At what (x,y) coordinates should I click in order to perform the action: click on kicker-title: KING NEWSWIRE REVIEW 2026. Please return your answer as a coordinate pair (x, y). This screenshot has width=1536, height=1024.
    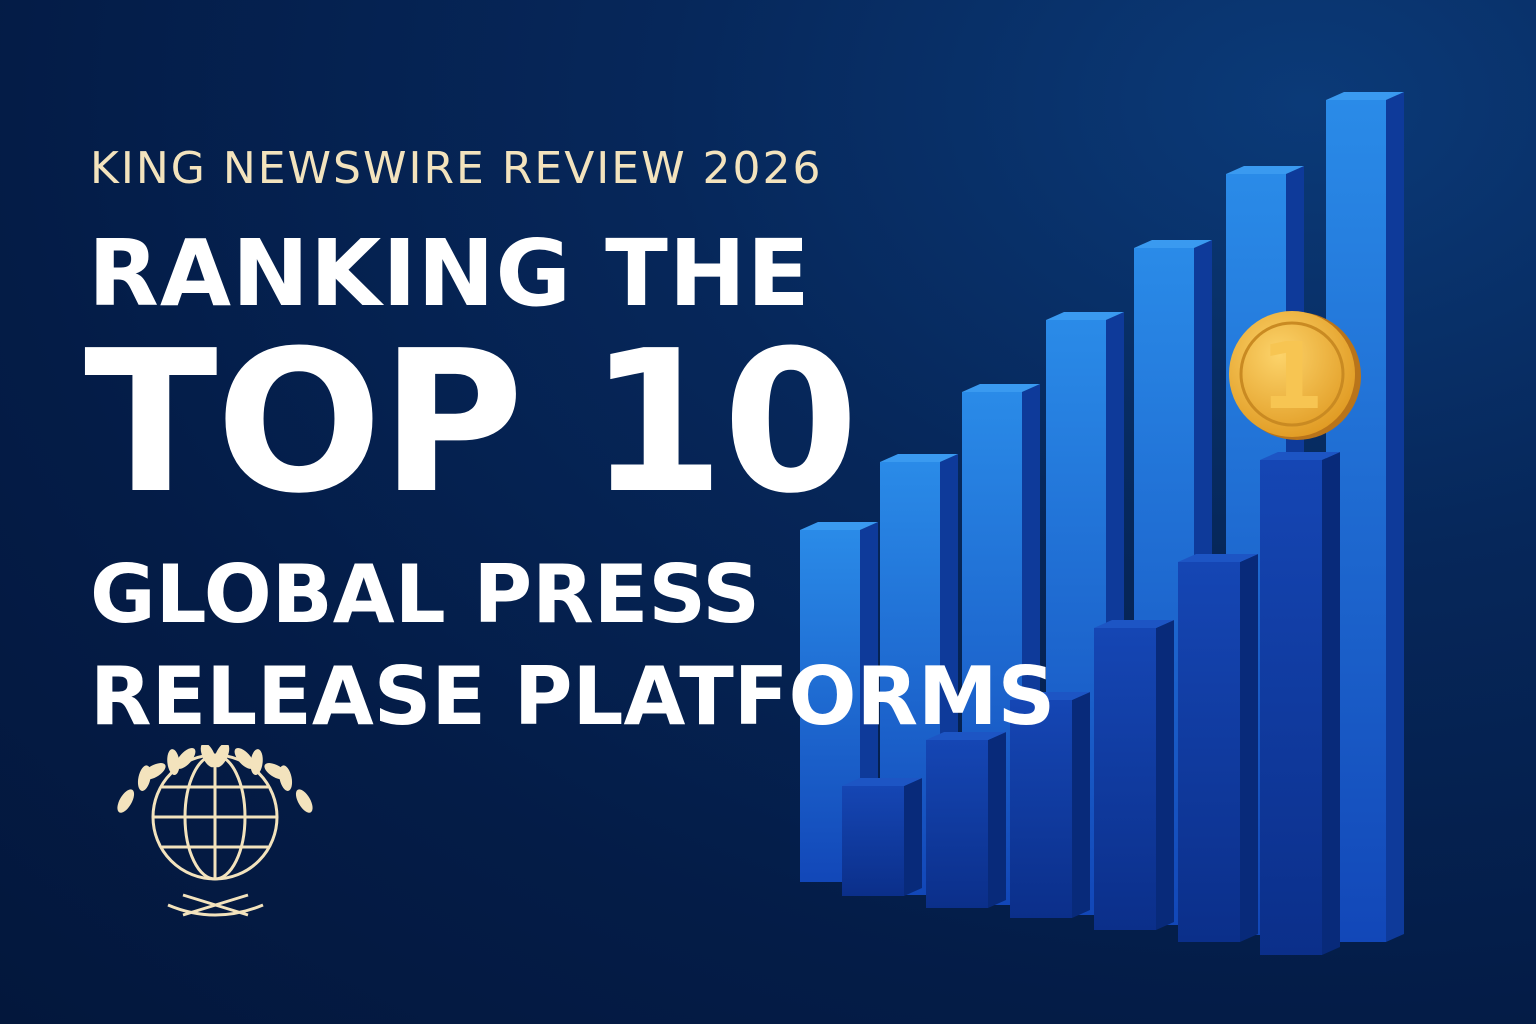
    Looking at the image, I should click on (456, 168).